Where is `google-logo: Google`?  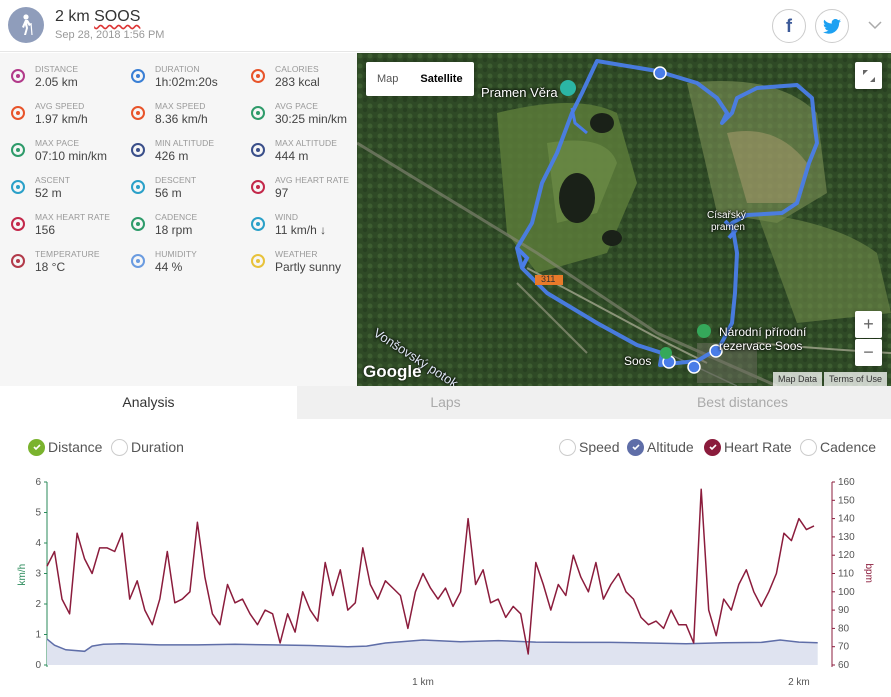 google-logo: Google is located at coordinates (392, 371).